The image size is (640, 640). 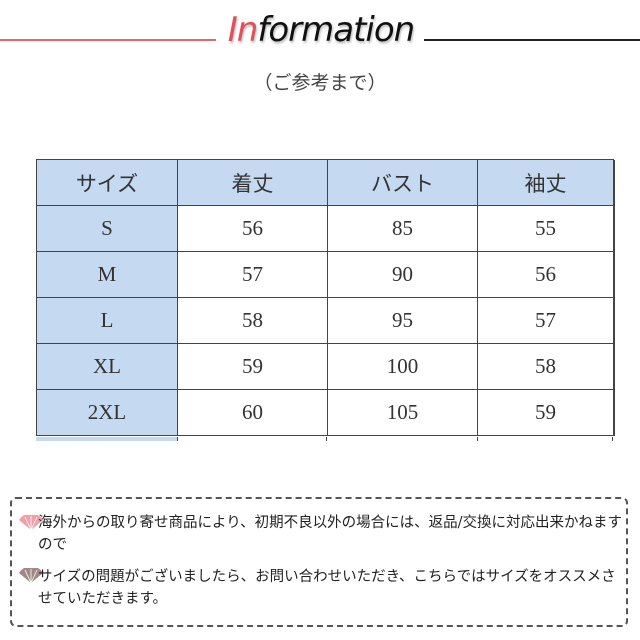 I want to click on value-cell: 95, so click(x=402, y=320).